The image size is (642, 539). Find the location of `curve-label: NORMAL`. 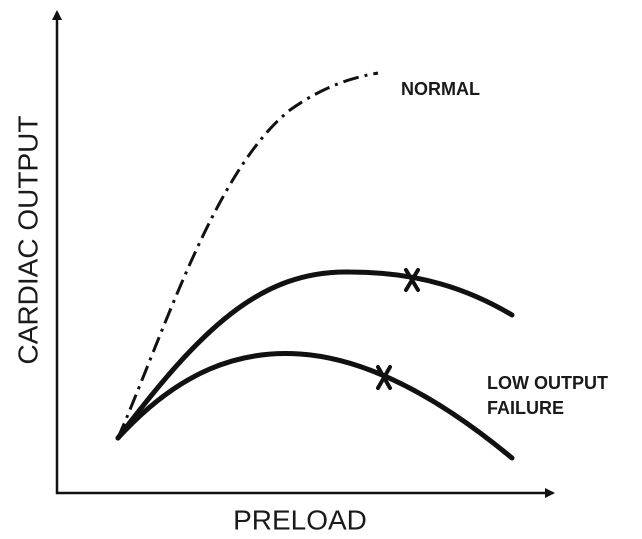

curve-label: NORMAL is located at coordinates (440, 89).